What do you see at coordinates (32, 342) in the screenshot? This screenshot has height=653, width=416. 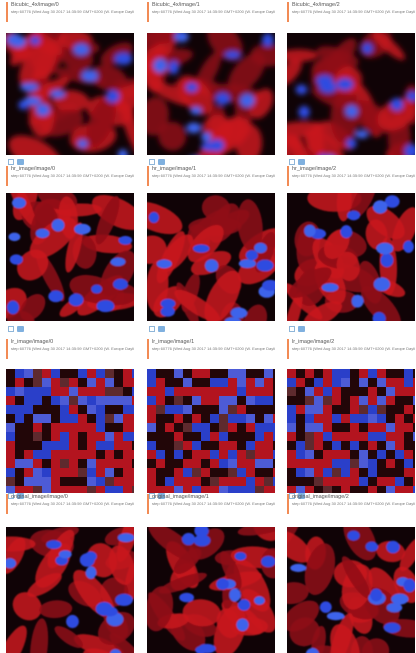 I see `card-title: lr_image/image/0` at bounding box center [32, 342].